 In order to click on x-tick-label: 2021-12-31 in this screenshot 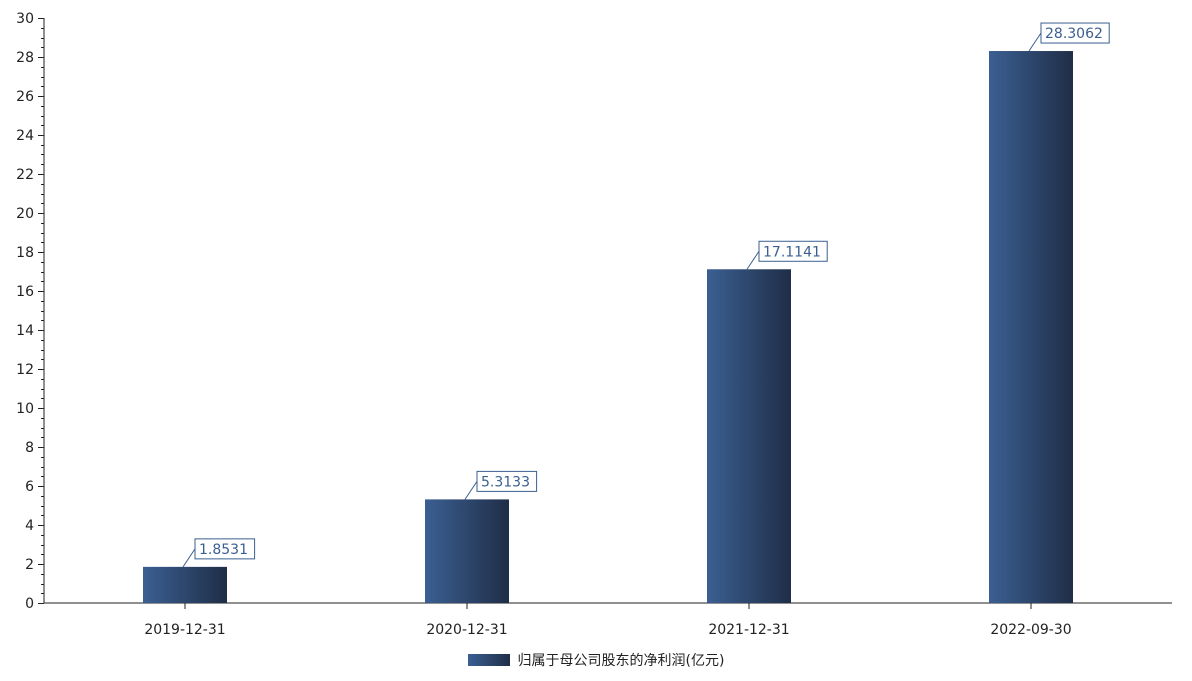, I will do `click(748, 630)`.